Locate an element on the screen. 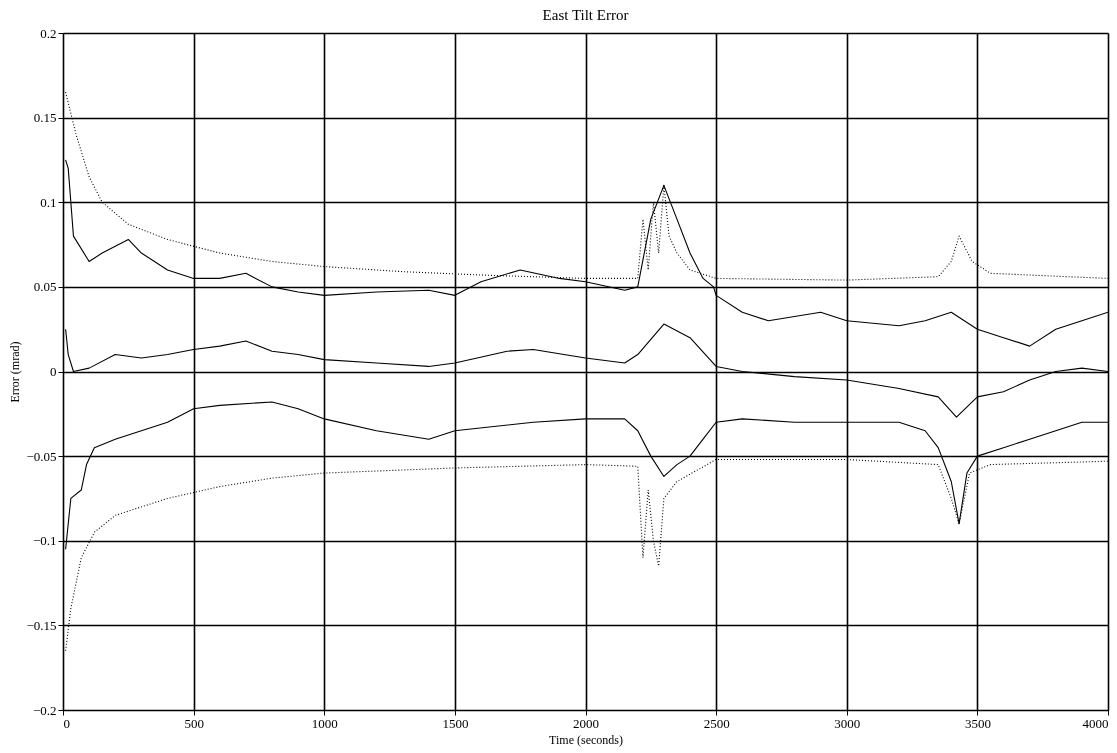 Image resolution: width=1117 pixels, height=753 pixels. y-tick-label: 0.15 is located at coordinates (45, 118).